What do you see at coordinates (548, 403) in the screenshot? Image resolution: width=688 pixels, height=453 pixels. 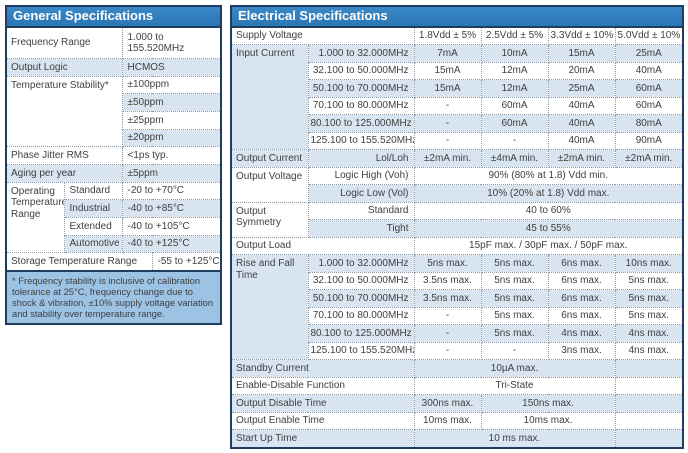 I see `spec-value: 150ns max.` at bounding box center [548, 403].